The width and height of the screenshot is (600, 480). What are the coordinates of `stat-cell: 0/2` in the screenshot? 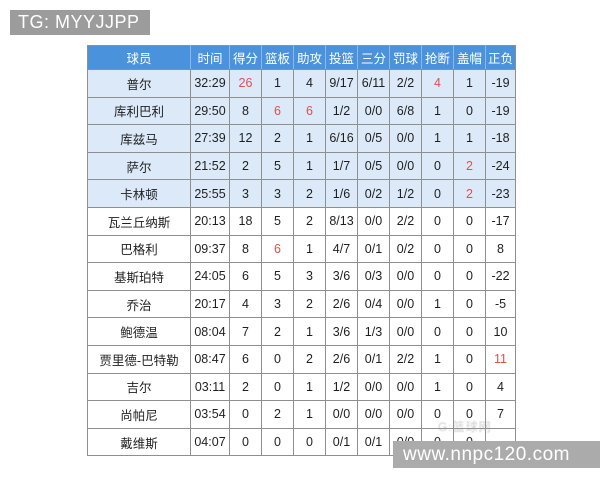 It's located at (405, 249).